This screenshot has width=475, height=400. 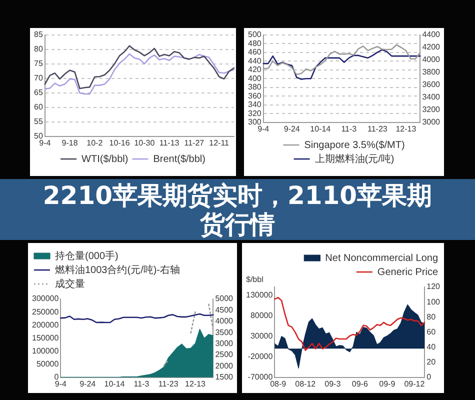 What do you see at coordinates (305, 383) in the screenshot?
I see `x-tick-label: 08-12` at bounding box center [305, 383].